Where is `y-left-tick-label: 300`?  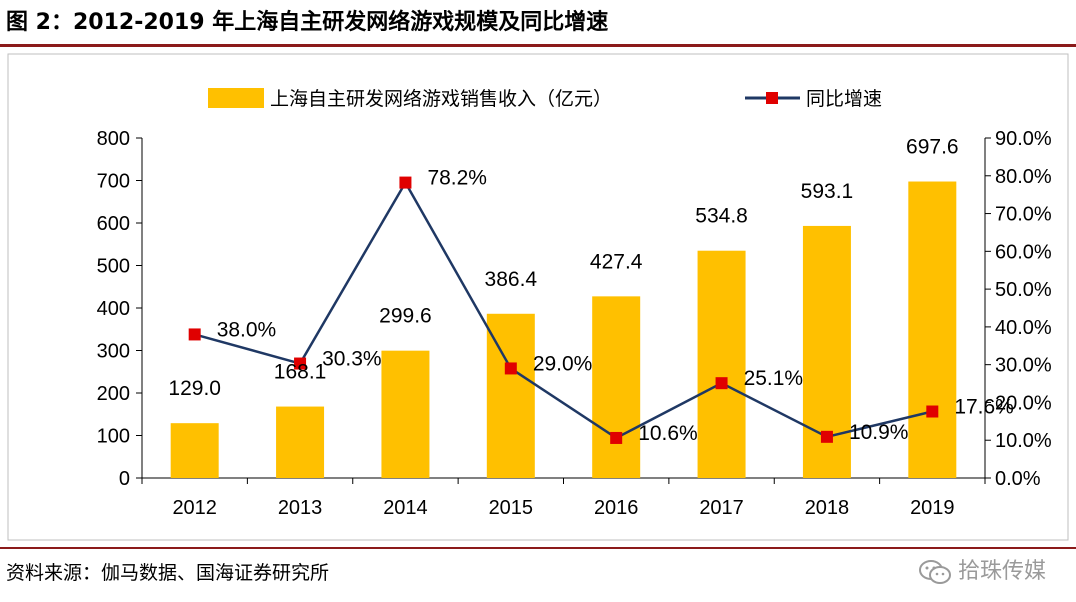
y-left-tick-label: 300 is located at coordinates (113, 352).